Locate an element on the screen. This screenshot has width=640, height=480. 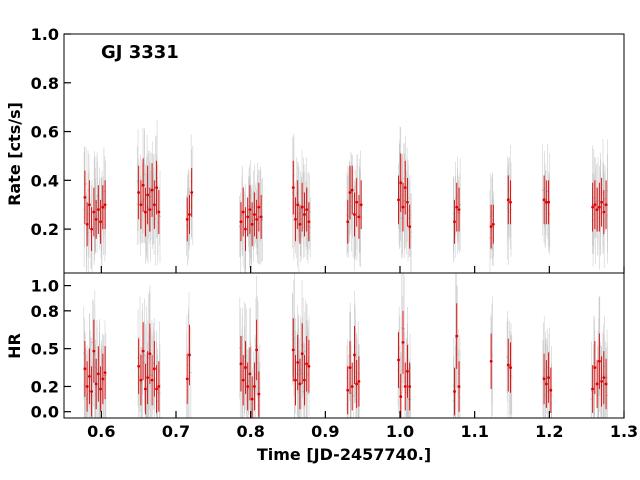
hr-y-tick-label: 0.8 is located at coordinates (45, 311).